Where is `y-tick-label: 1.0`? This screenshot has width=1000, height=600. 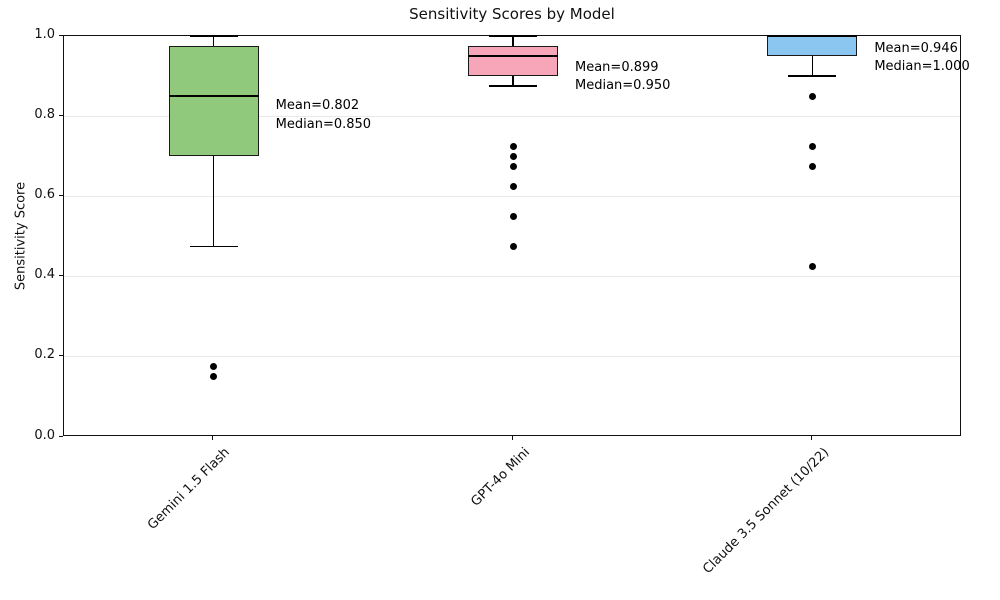 y-tick-label: 1.0 is located at coordinates (44, 34).